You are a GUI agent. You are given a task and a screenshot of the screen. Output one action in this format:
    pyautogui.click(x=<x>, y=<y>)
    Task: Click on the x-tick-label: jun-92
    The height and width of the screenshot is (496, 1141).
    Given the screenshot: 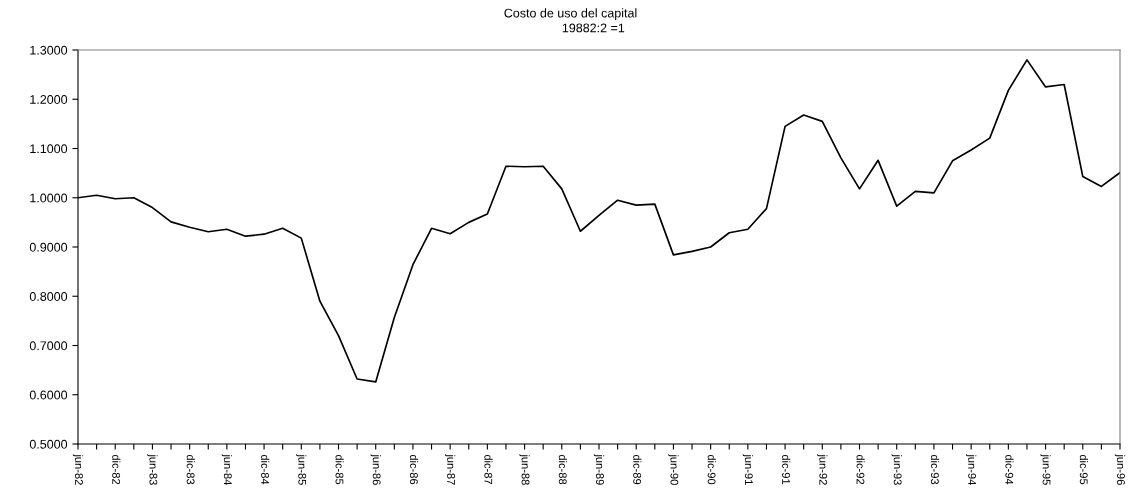 What is the action you would take?
    pyautogui.click(x=822, y=469)
    